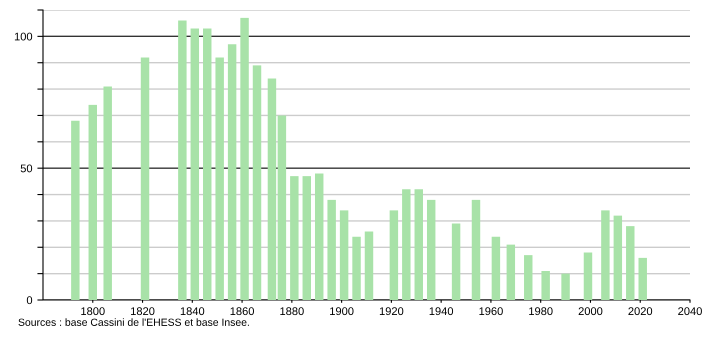 The image size is (710, 340). Describe the element at coordinates (142, 311) in the screenshot. I see `x-tick-label: 1820` at that location.